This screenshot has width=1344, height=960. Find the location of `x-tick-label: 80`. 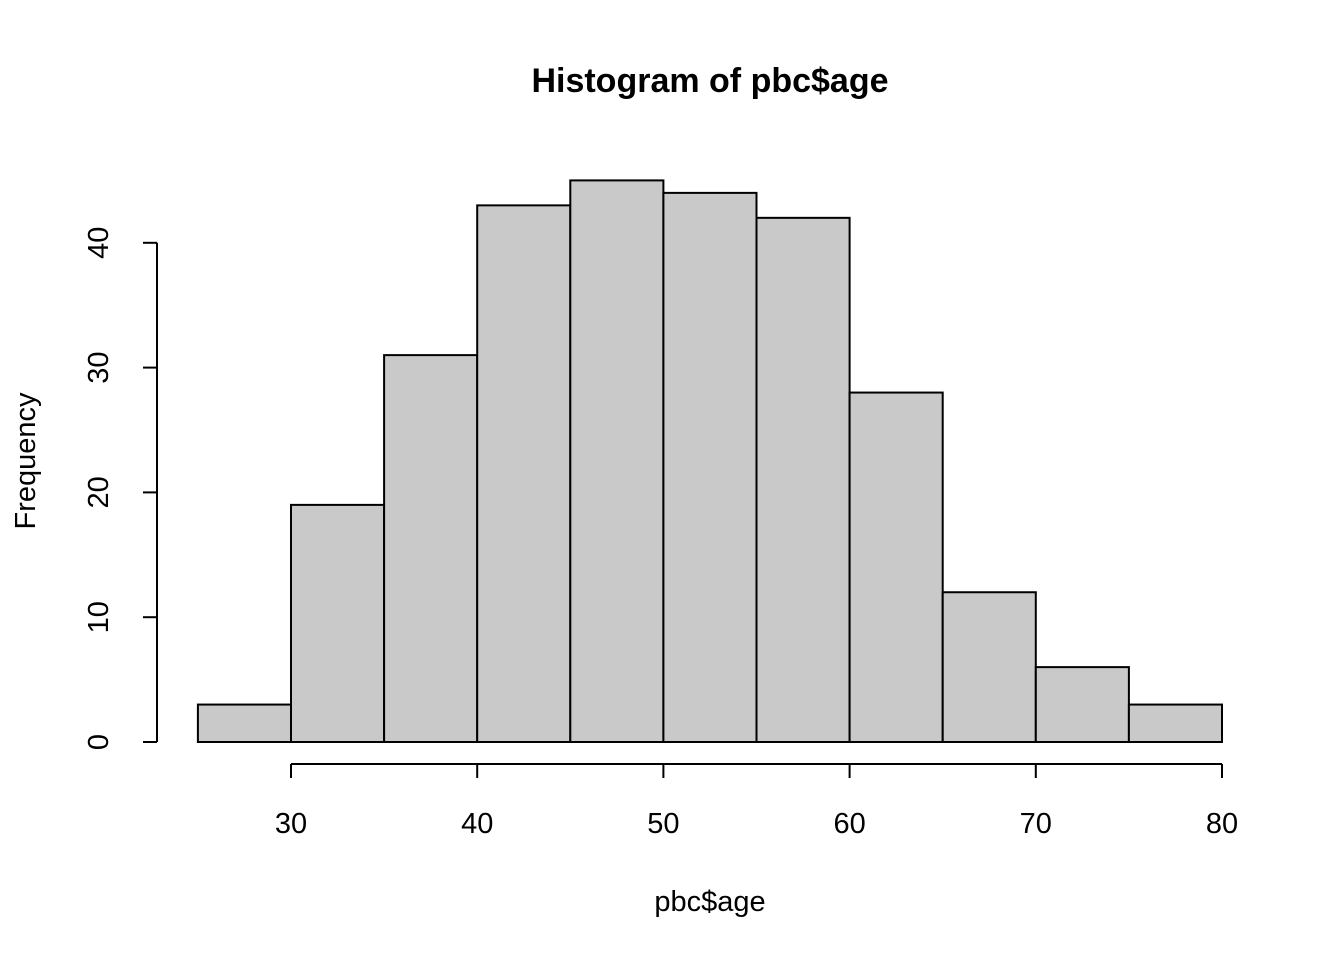

x-tick-label: 80 is located at coordinates (1222, 824).